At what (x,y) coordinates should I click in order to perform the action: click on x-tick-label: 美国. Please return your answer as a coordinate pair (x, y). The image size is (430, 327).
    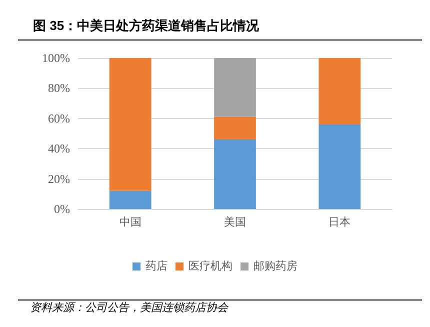
    Looking at the image, I should click on (235, 222).